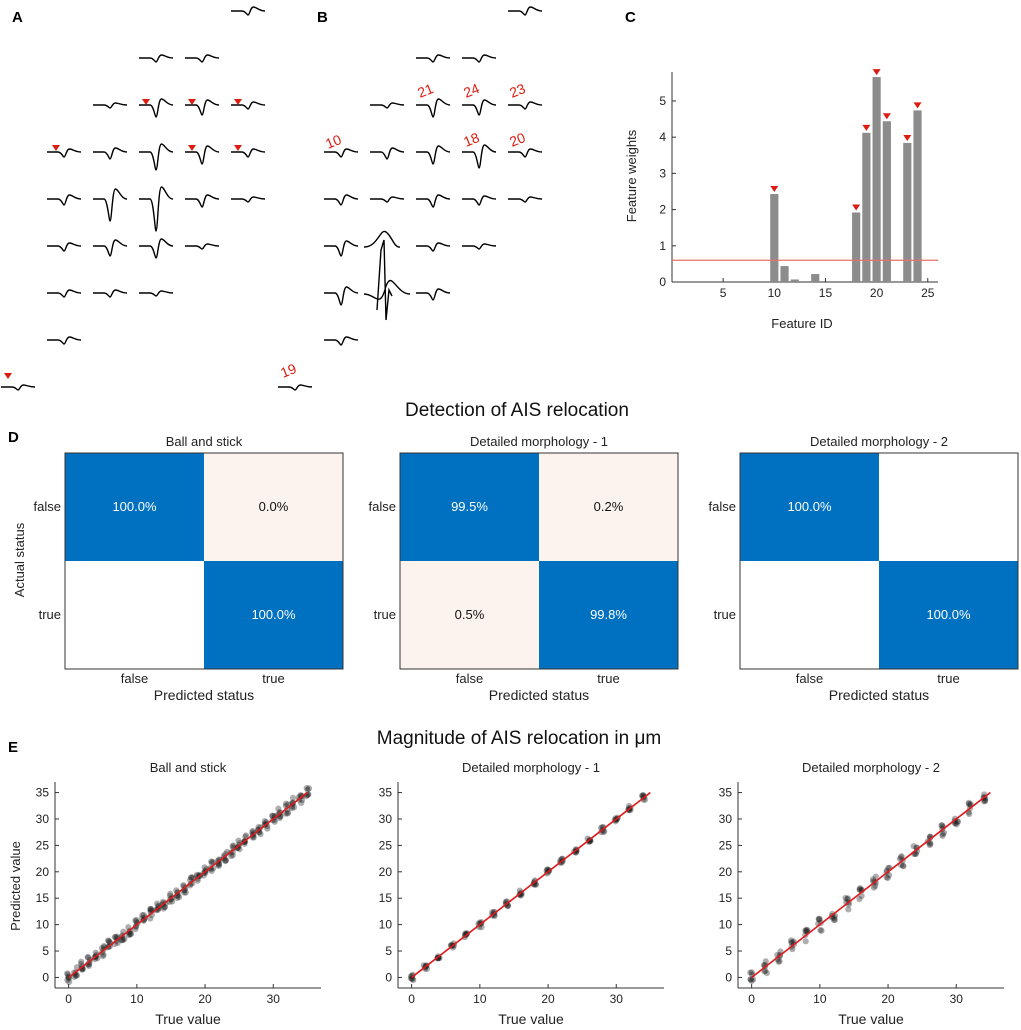  I want to click on scatter-title: Ball and stick, so click(188, 767).